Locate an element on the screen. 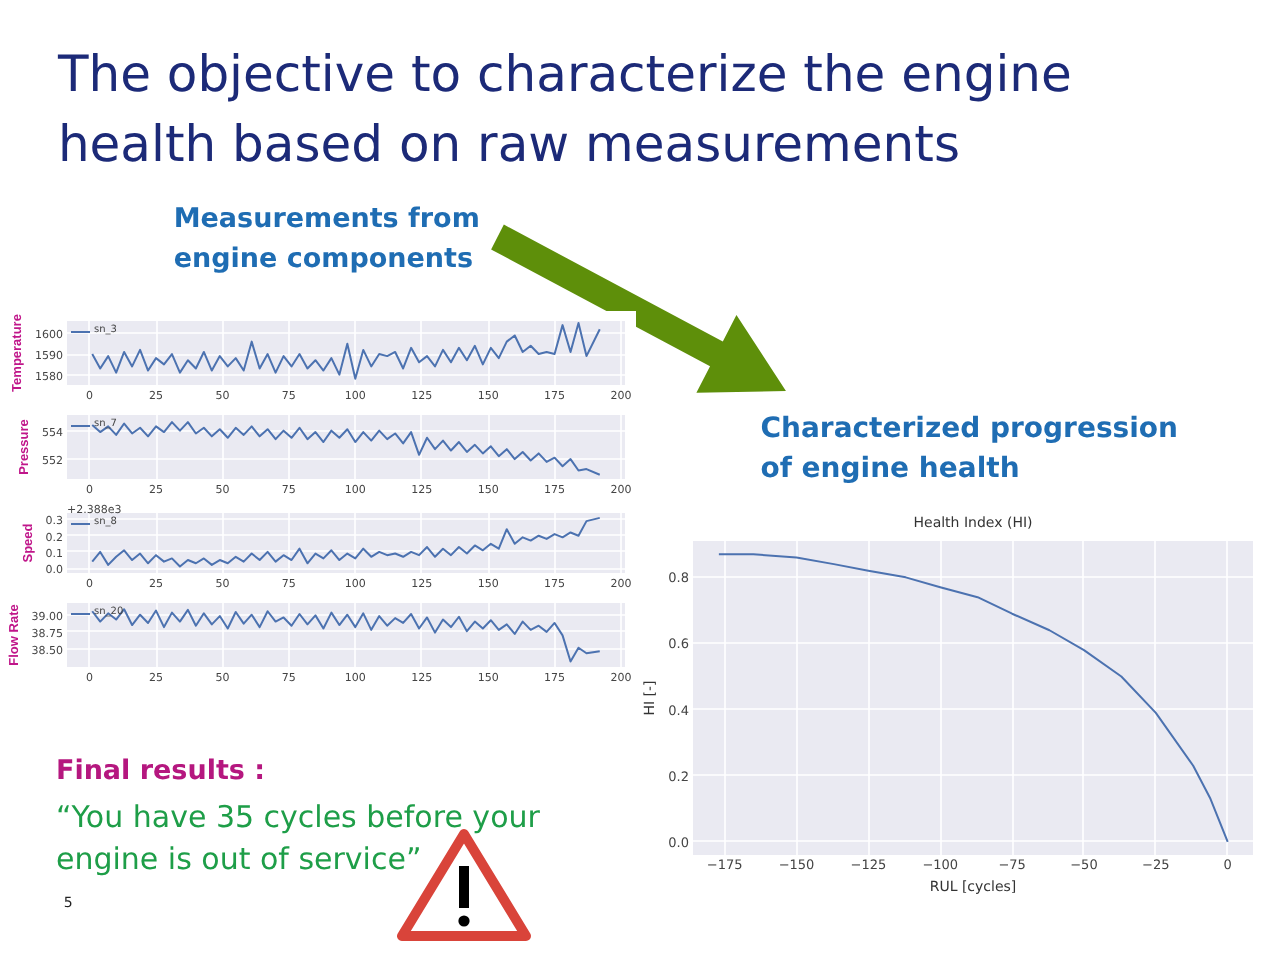  text: Final results : is located at coordinates (160, 771).